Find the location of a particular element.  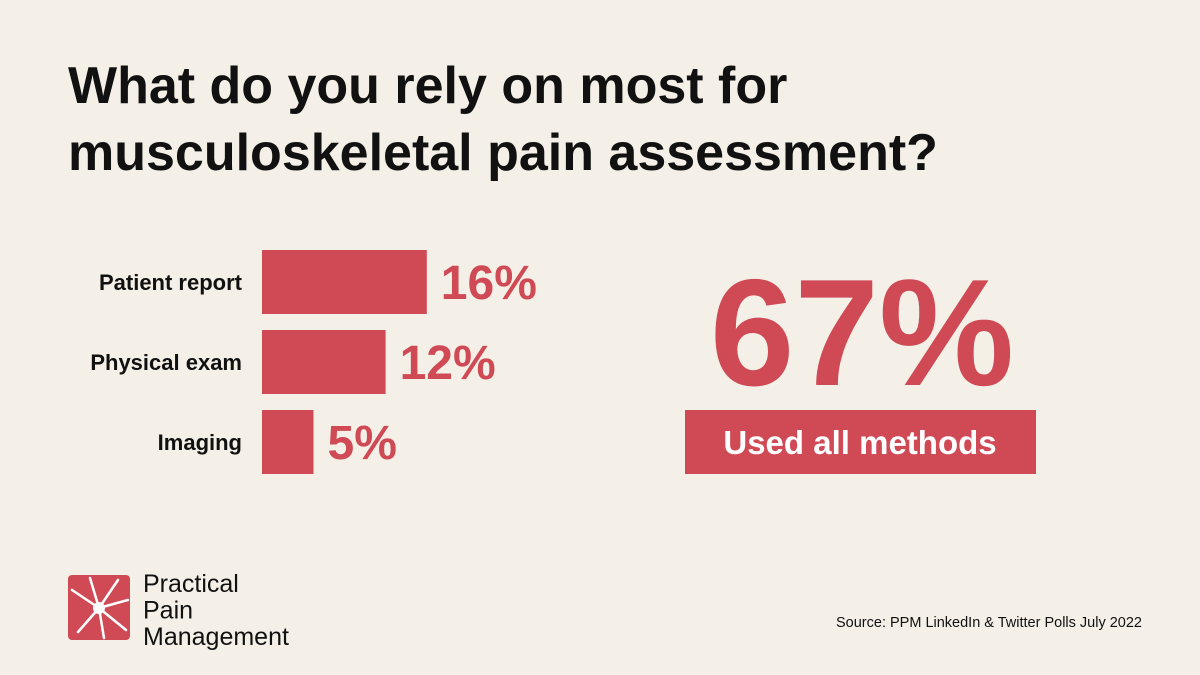

highlight-caption: Used all methods is located at coordinates (859, 442).